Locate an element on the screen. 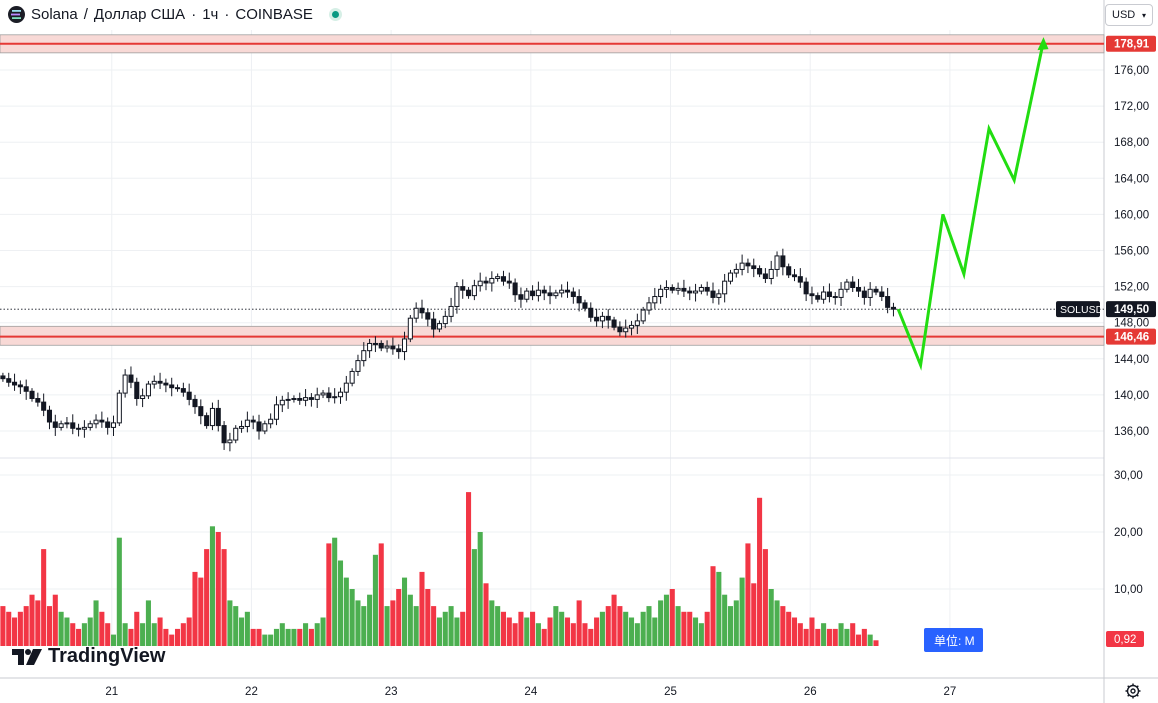  time-tick-label: 26 is located at coordinates (810, 692).